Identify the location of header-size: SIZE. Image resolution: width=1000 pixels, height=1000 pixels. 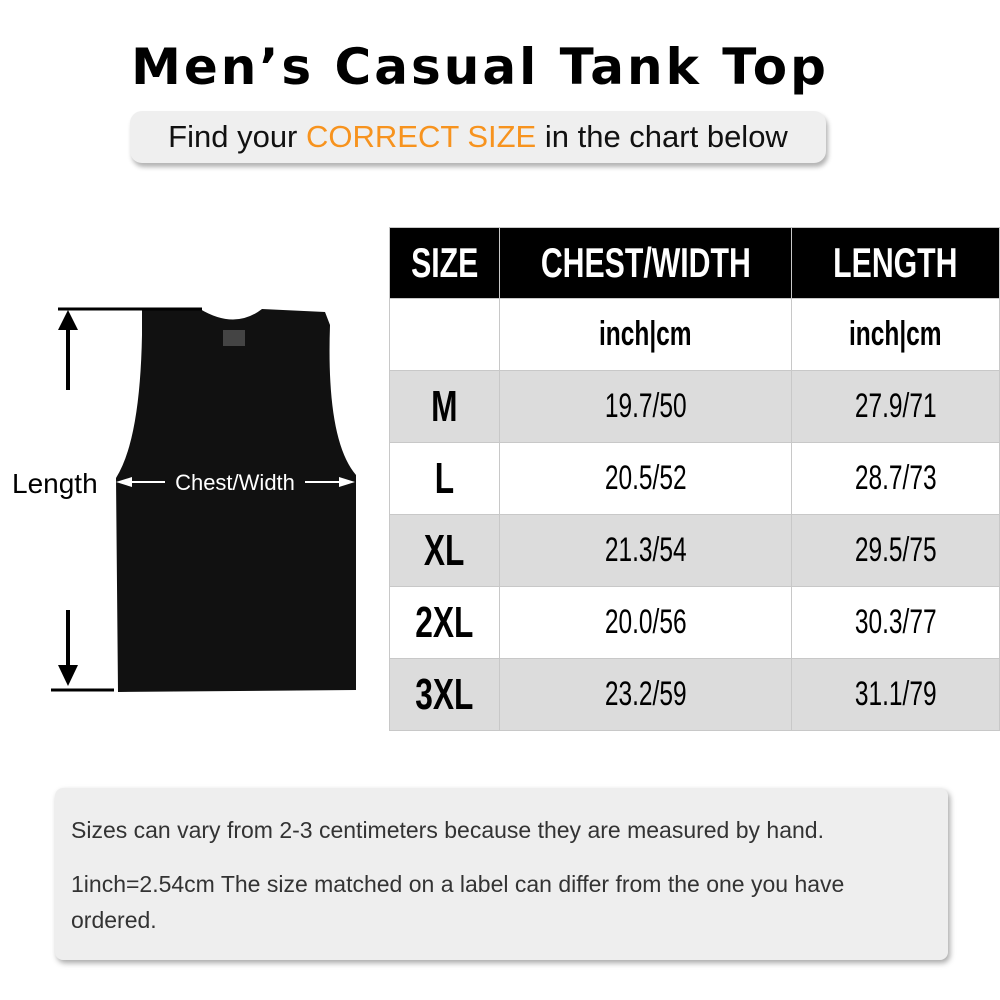
(444, 263).